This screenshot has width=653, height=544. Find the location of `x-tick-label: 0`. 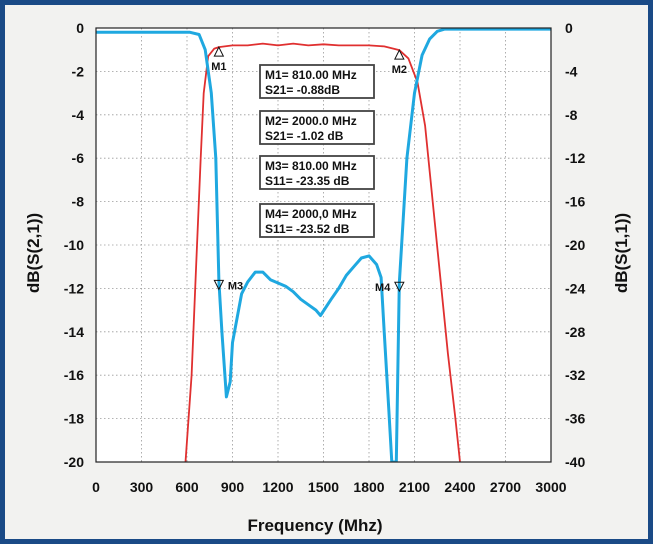

x-tick-label: 0 is located at coordinates (96, 487).